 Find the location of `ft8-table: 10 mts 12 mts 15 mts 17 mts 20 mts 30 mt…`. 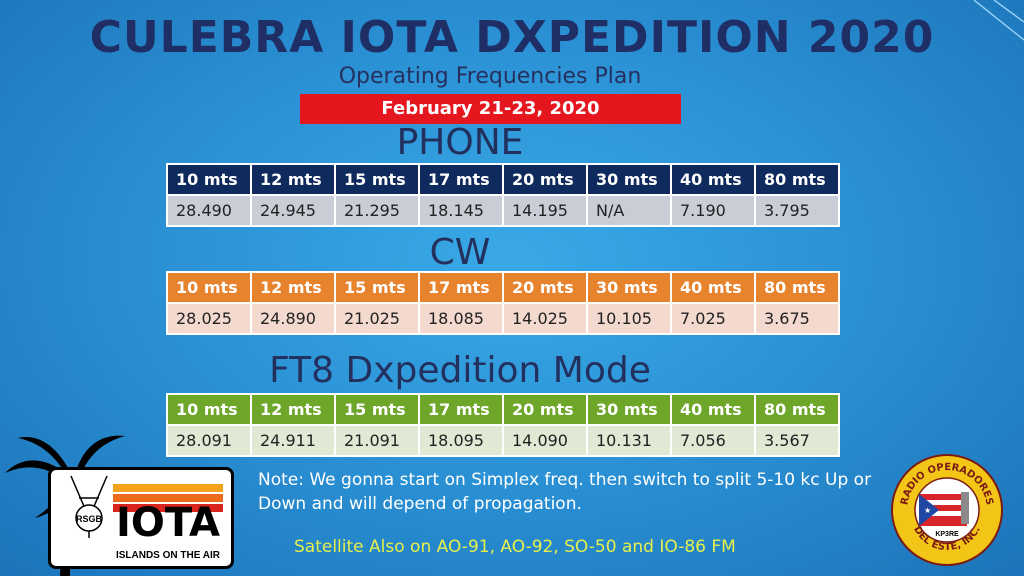

ft8-table: 10 mts 12 mts 15 mts 17 mts 20 mts 30 mt… is located at coordinates (503, 425).